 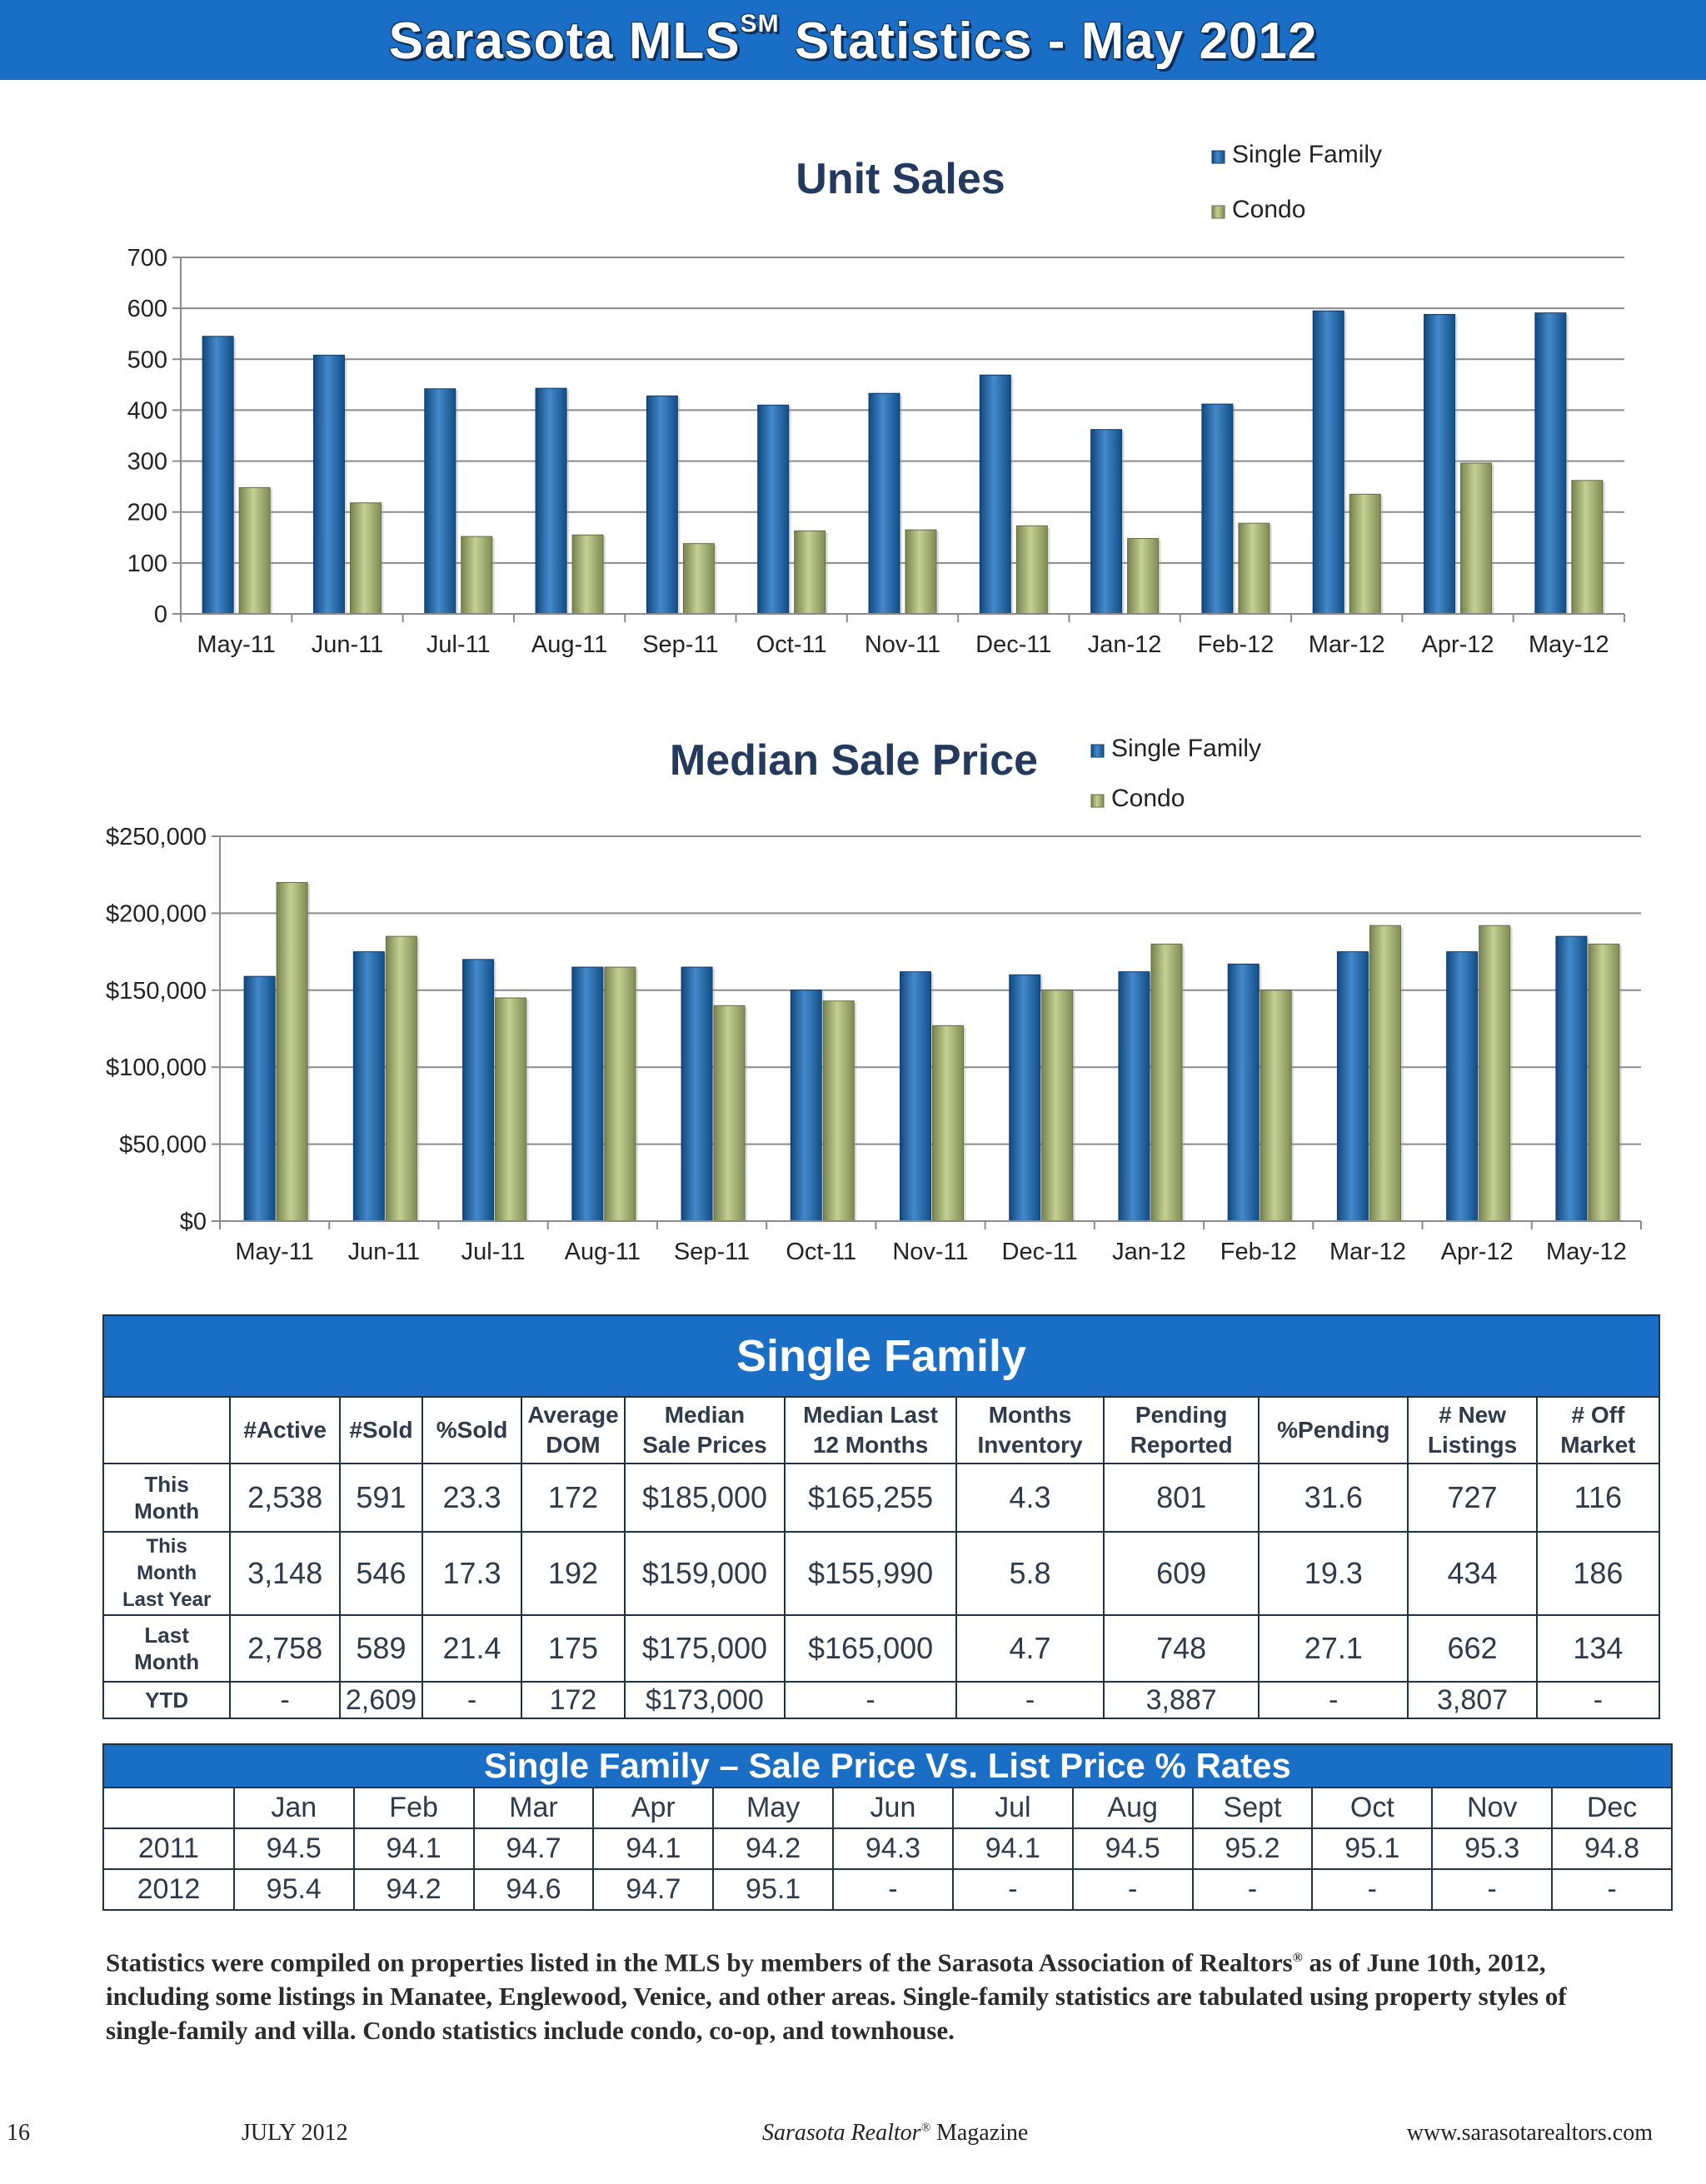 I want to click on table-cell: 95.2, so click(x=1252, y=1848).